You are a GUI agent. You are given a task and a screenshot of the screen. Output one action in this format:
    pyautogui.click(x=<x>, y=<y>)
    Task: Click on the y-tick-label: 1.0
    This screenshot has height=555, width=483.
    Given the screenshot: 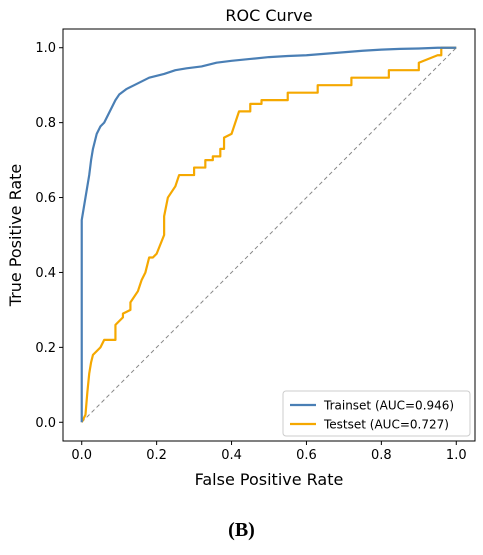 What is the action you would take?
    pyautogui.click(x=45, y=48)
    